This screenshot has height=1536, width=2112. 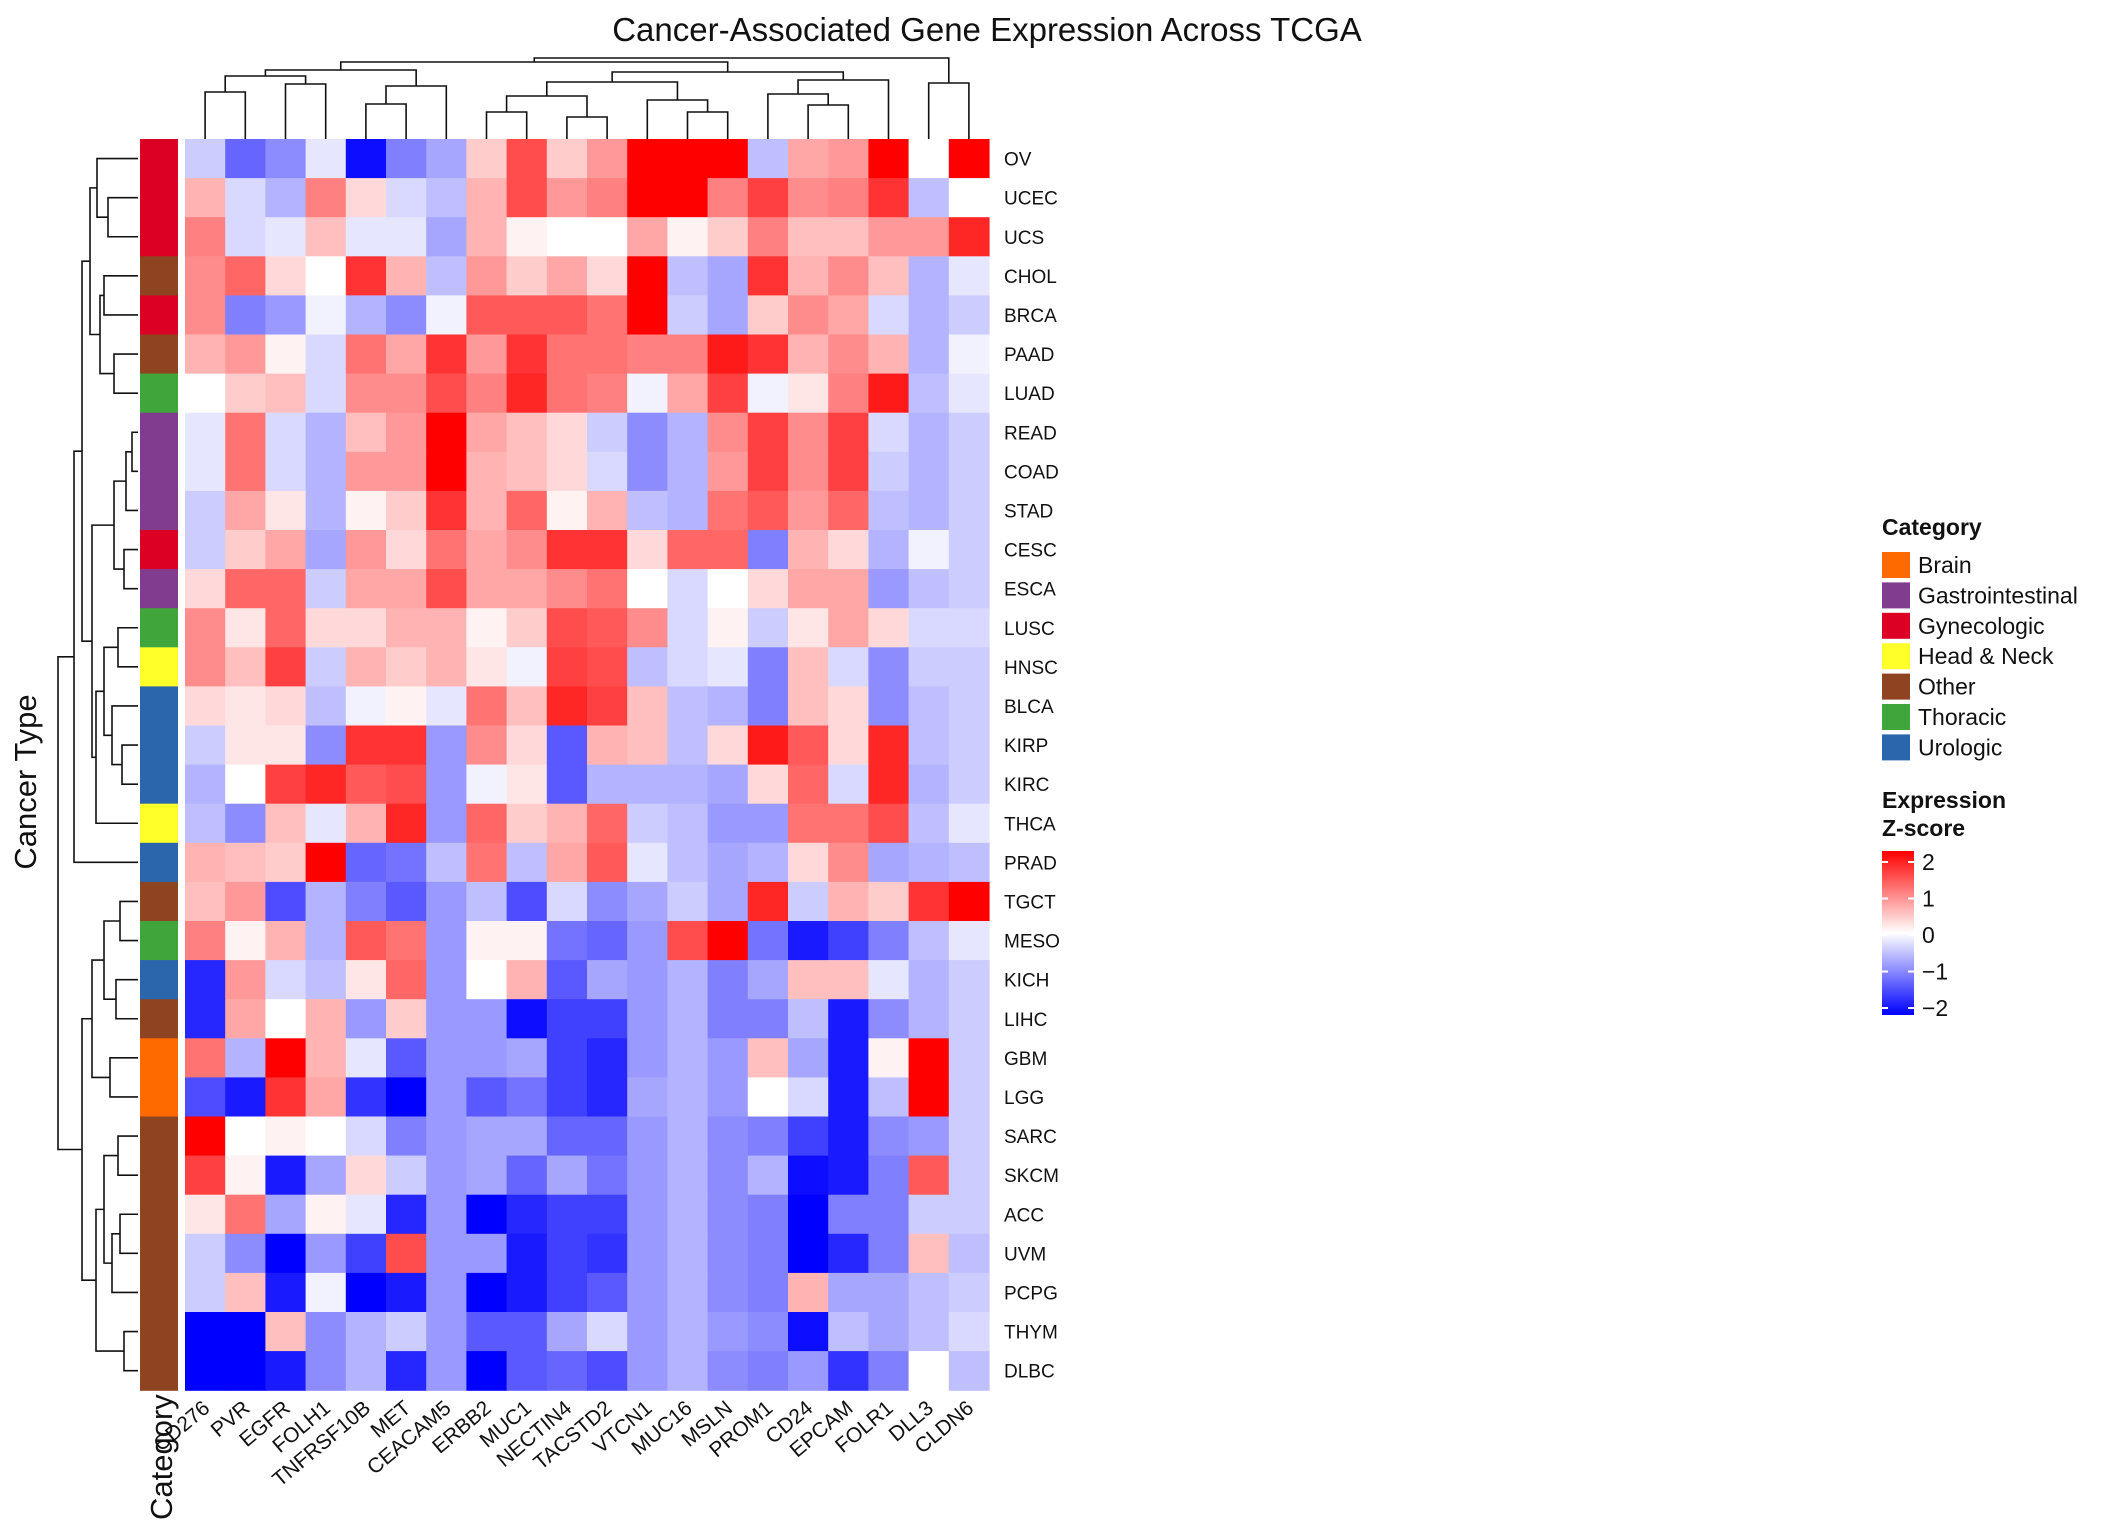 What do you see at coordinates (567, 315) in the screenshot?
I see `heatmap-cell-brca-nectin4` at bounding box center [567, 315].